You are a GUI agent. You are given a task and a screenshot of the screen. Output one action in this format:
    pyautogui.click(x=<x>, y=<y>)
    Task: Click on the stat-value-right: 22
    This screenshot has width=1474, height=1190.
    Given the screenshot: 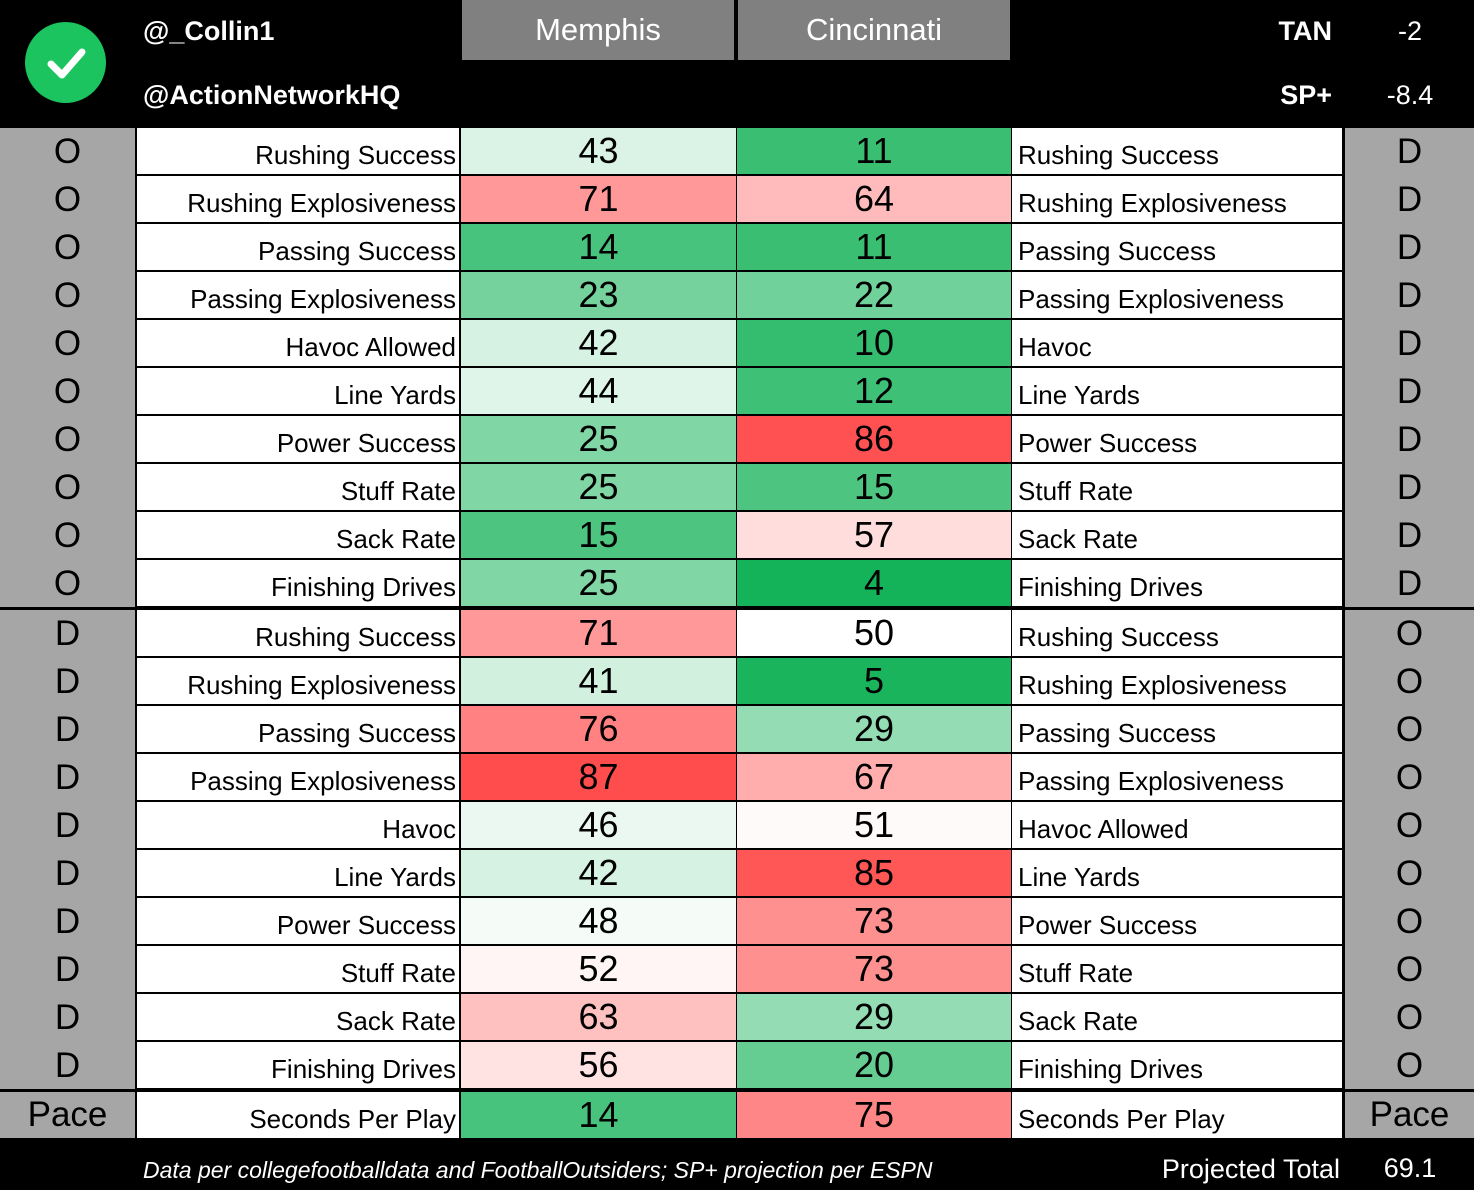 What is the action you would take?
    pyautogui.click(x=874, y=295)
    